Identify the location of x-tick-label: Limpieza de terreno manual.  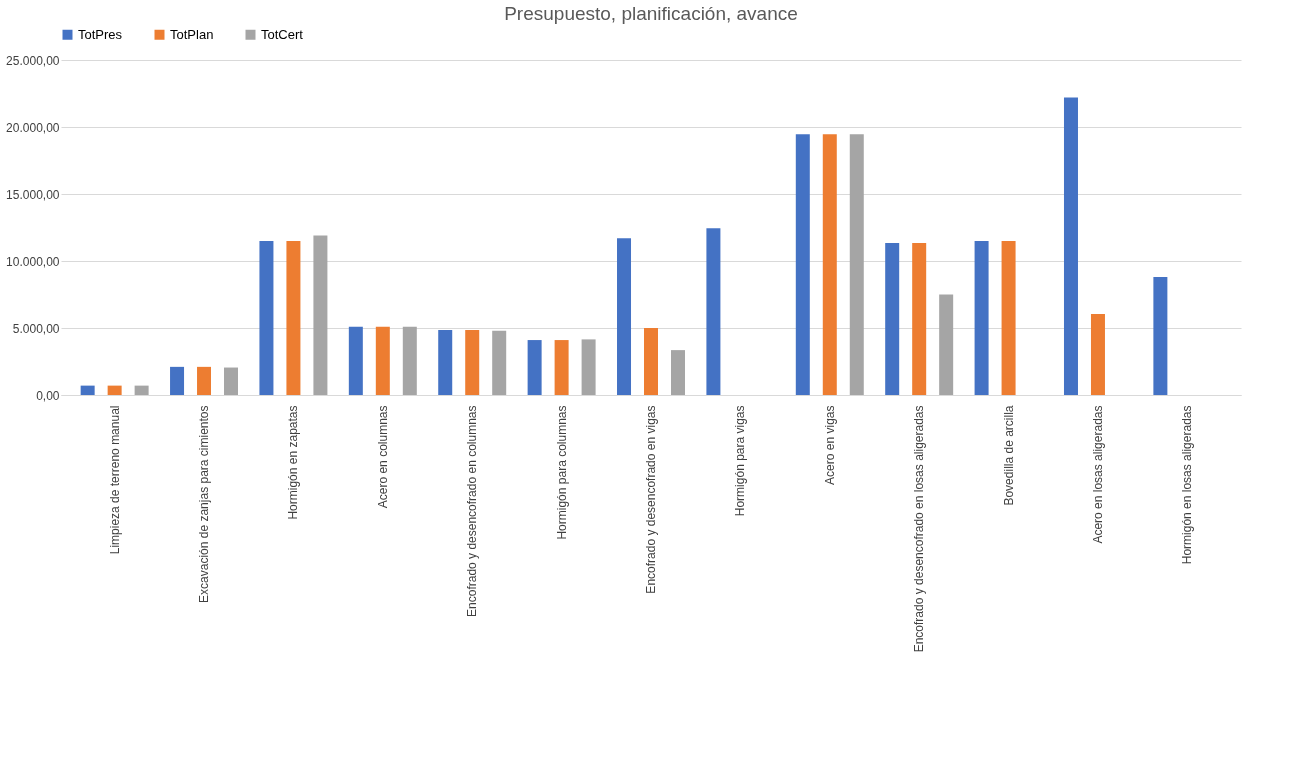
(114, 480).